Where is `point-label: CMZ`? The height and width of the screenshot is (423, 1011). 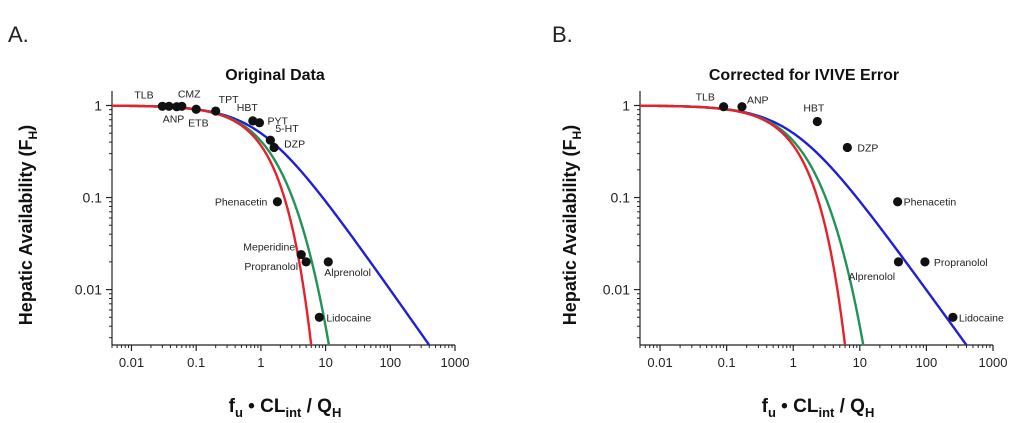
point-label: CMZ is located at coordinates (189, 94).